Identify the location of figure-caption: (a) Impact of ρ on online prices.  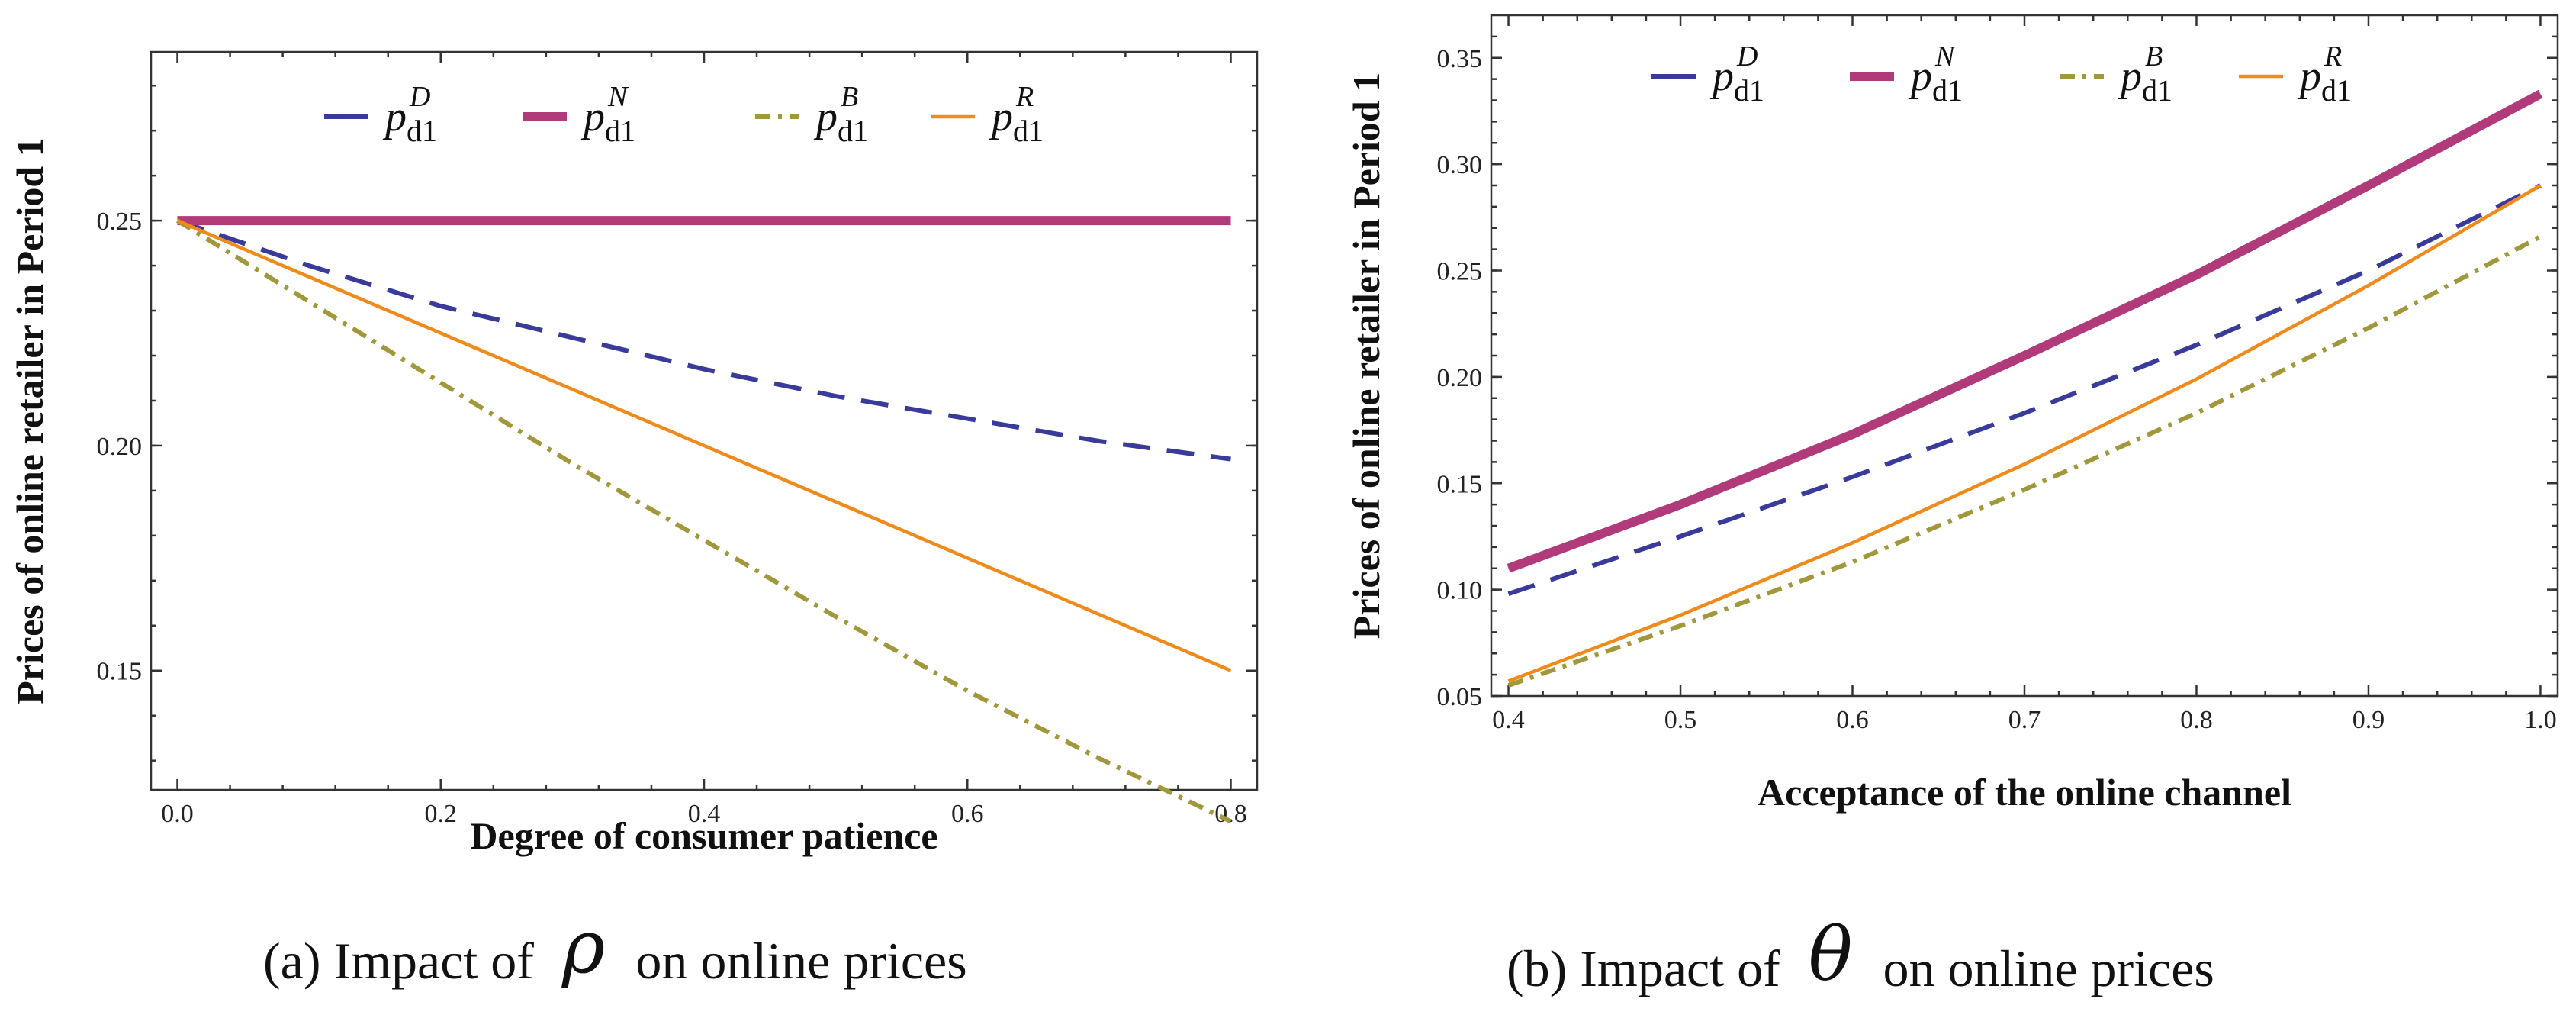
(615, 947).